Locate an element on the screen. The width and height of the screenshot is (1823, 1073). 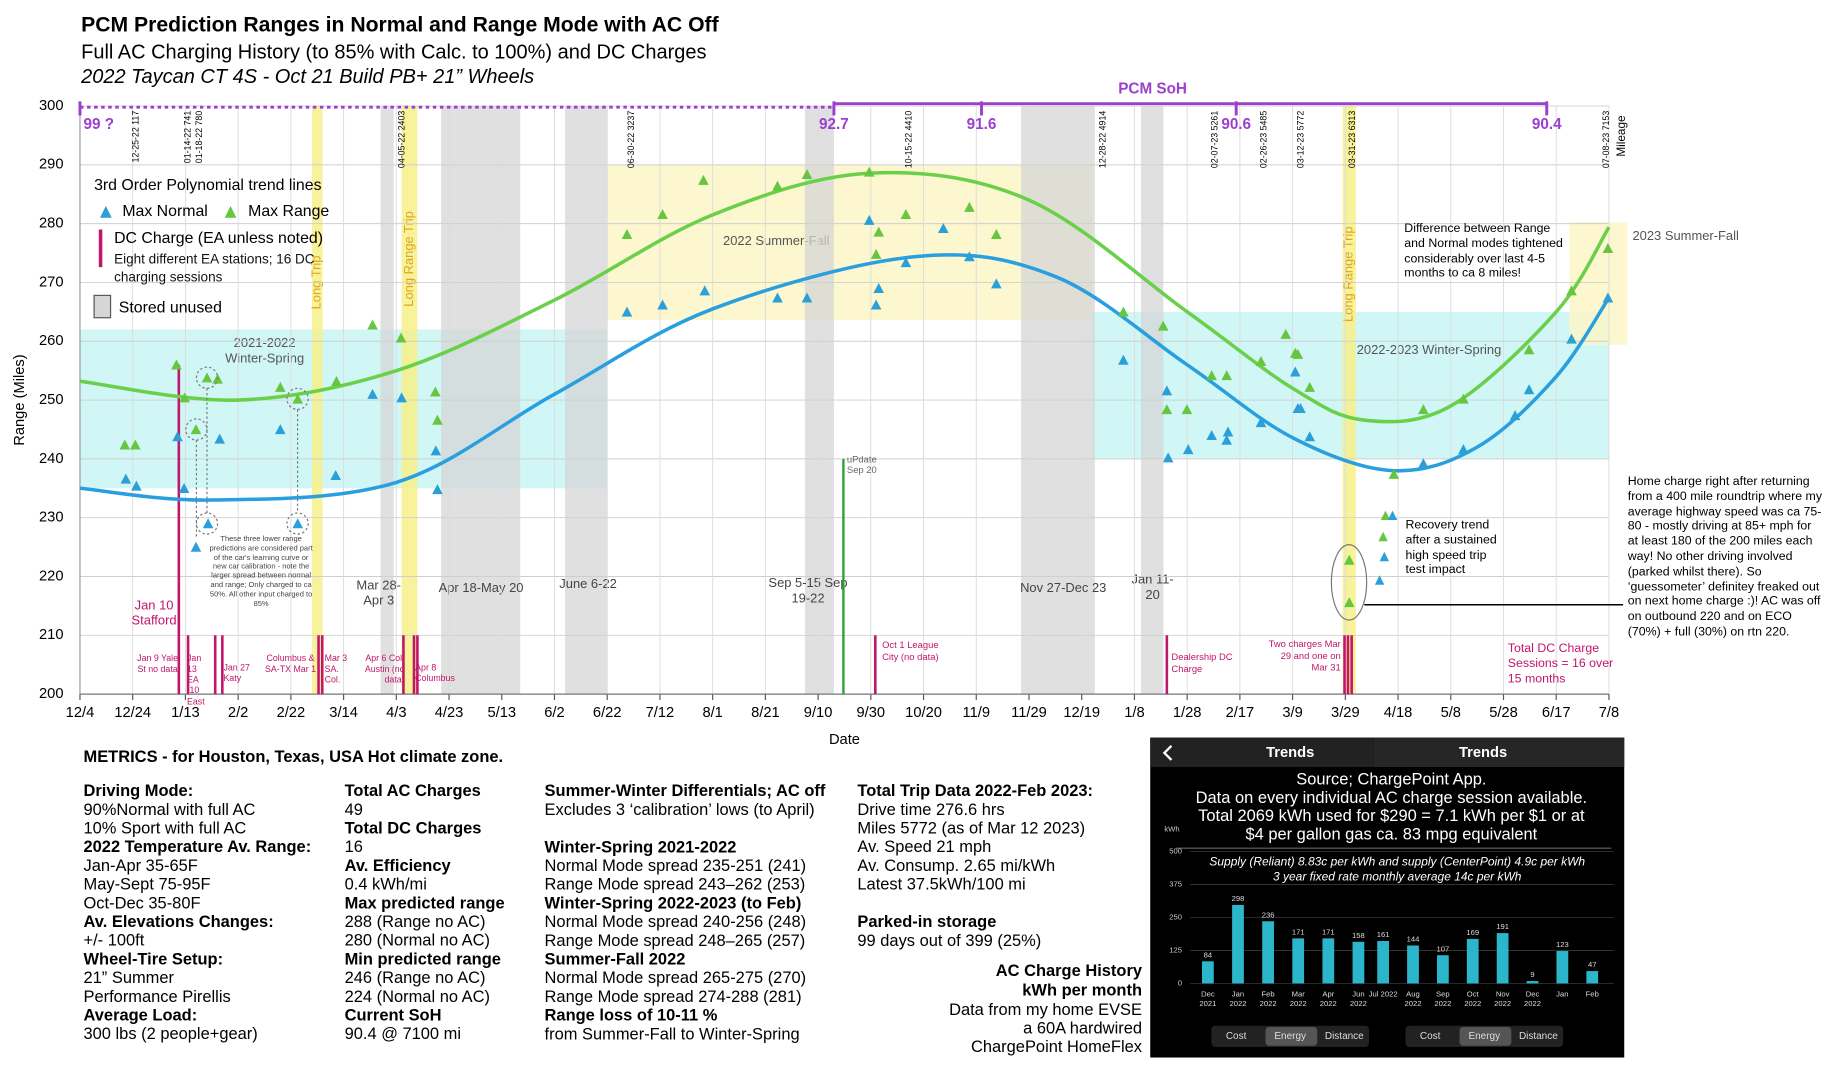
soh-label: 99 ? is located at coordinates (99, 124).